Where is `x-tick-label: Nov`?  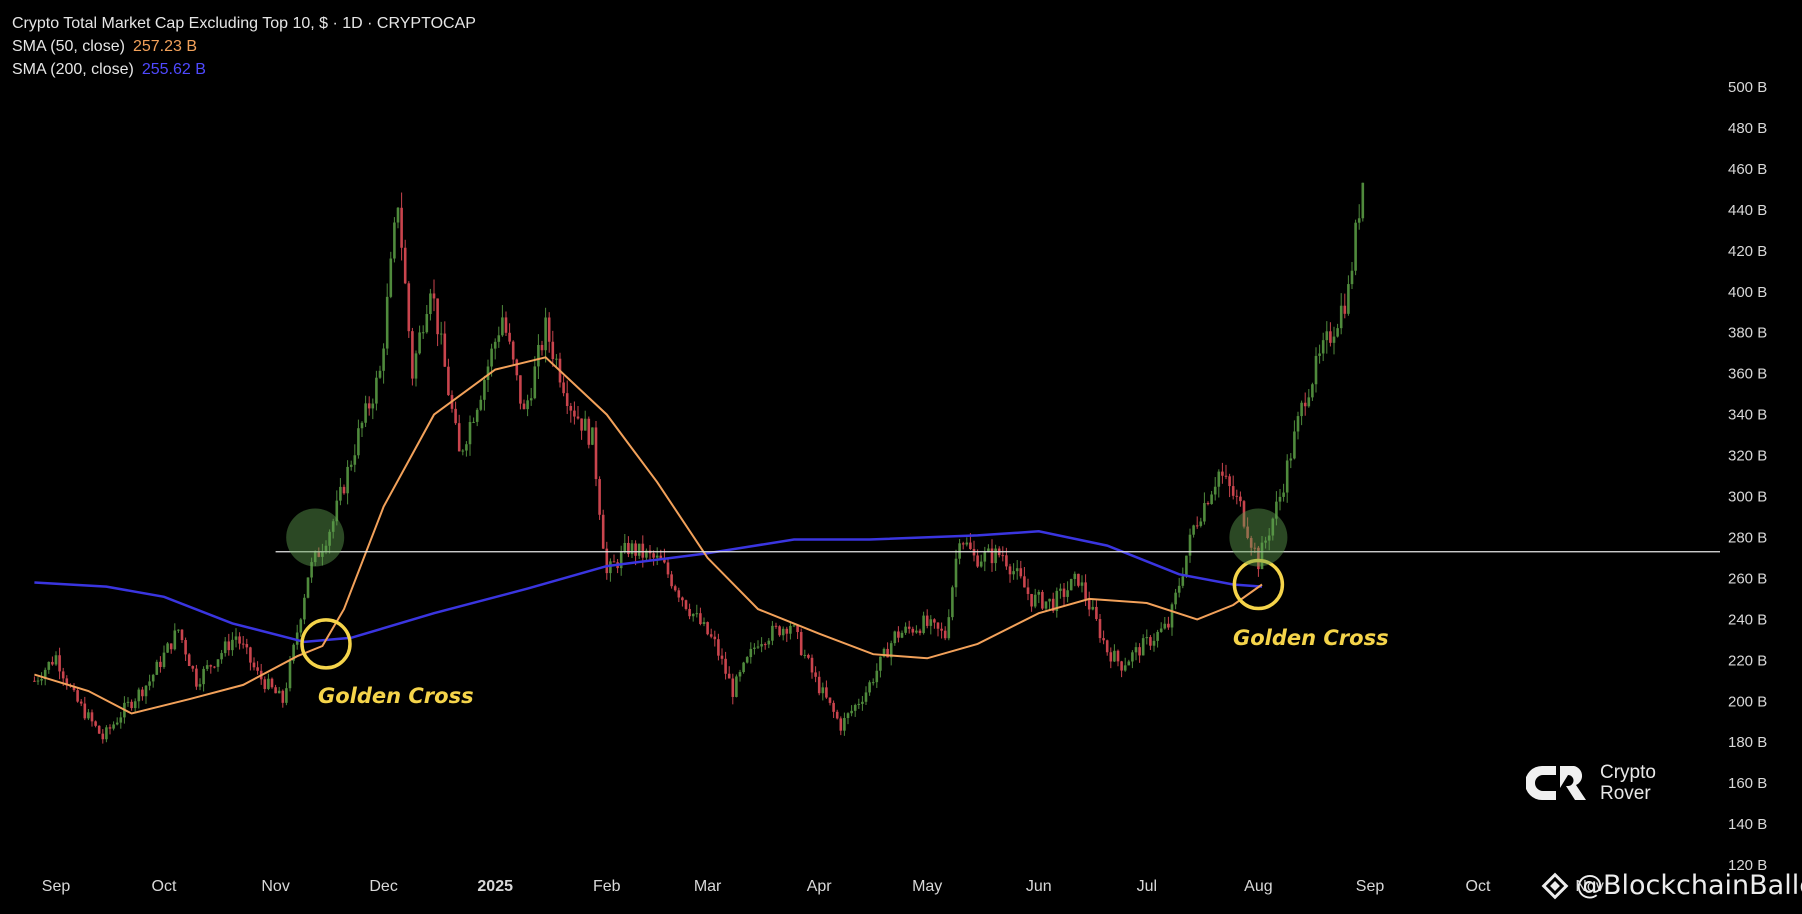 x-tick-label: Nov is located at coordinates (1589, 886).